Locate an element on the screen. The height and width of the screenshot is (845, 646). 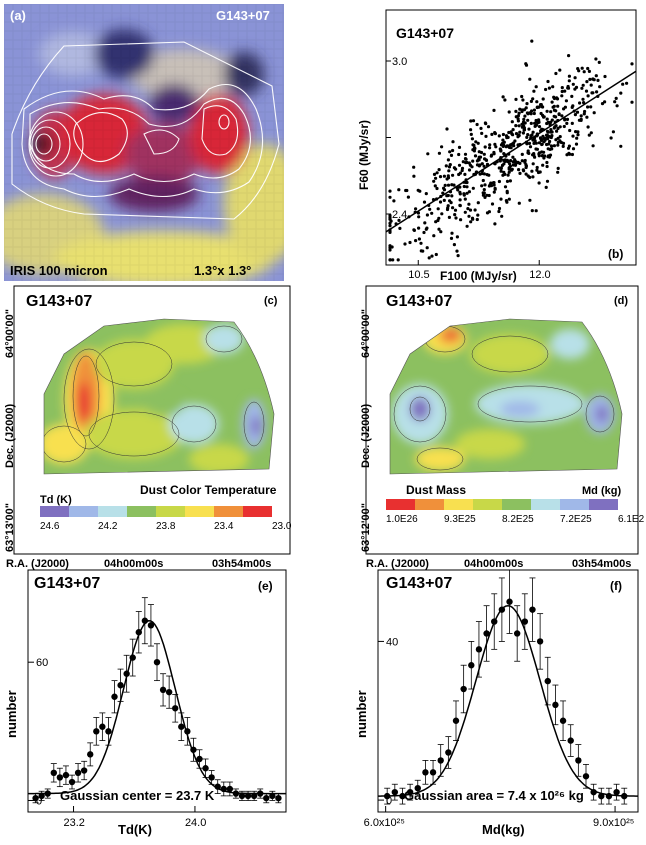
legend-tick-label: 23.8 is located at coordinates (166, 526).